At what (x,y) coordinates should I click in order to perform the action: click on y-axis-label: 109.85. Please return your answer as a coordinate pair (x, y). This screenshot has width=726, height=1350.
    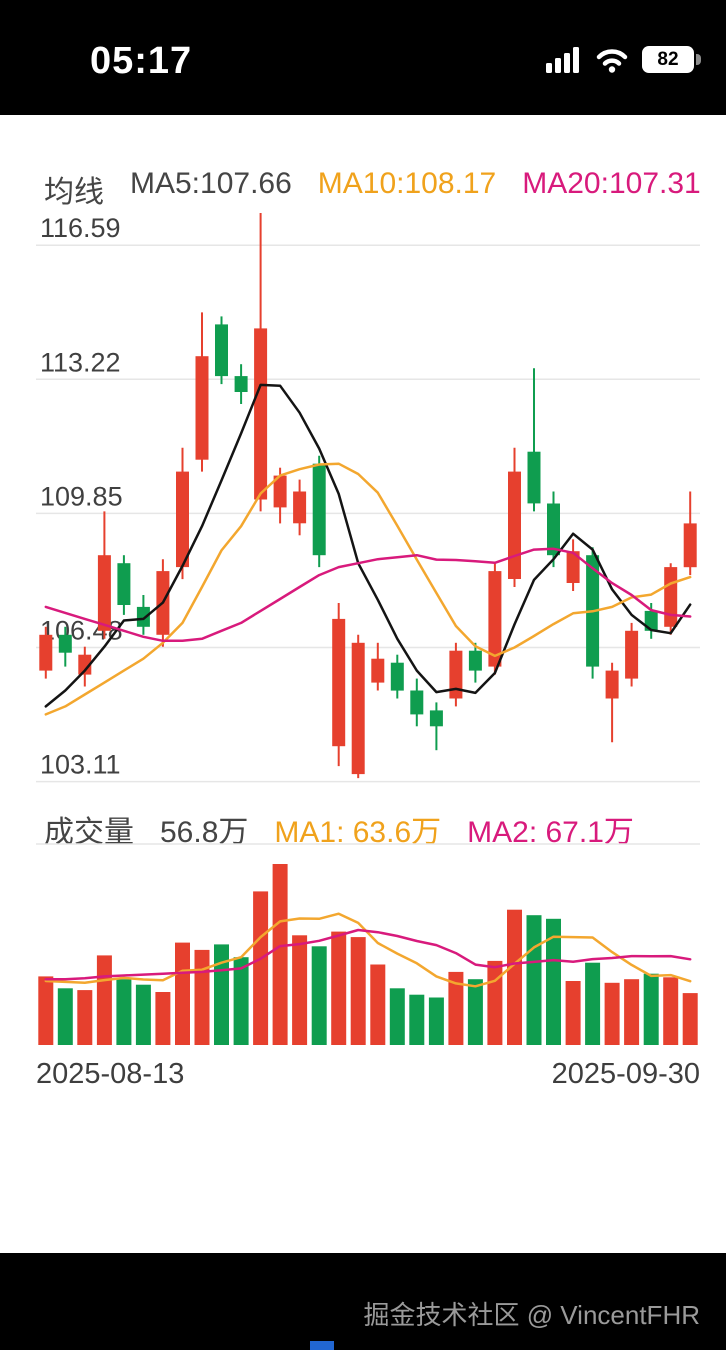
    Looking at the image, I should click on (81, 496).